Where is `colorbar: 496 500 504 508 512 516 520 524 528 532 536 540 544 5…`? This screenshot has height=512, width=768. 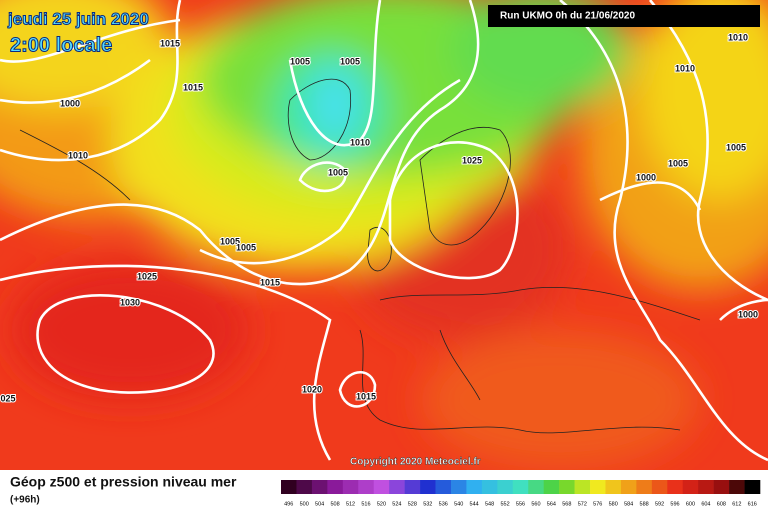
colorbar: 496 500 504 508 512 516 520 524 528 532 536 540 544 5… is located at coordinates (521, 493).